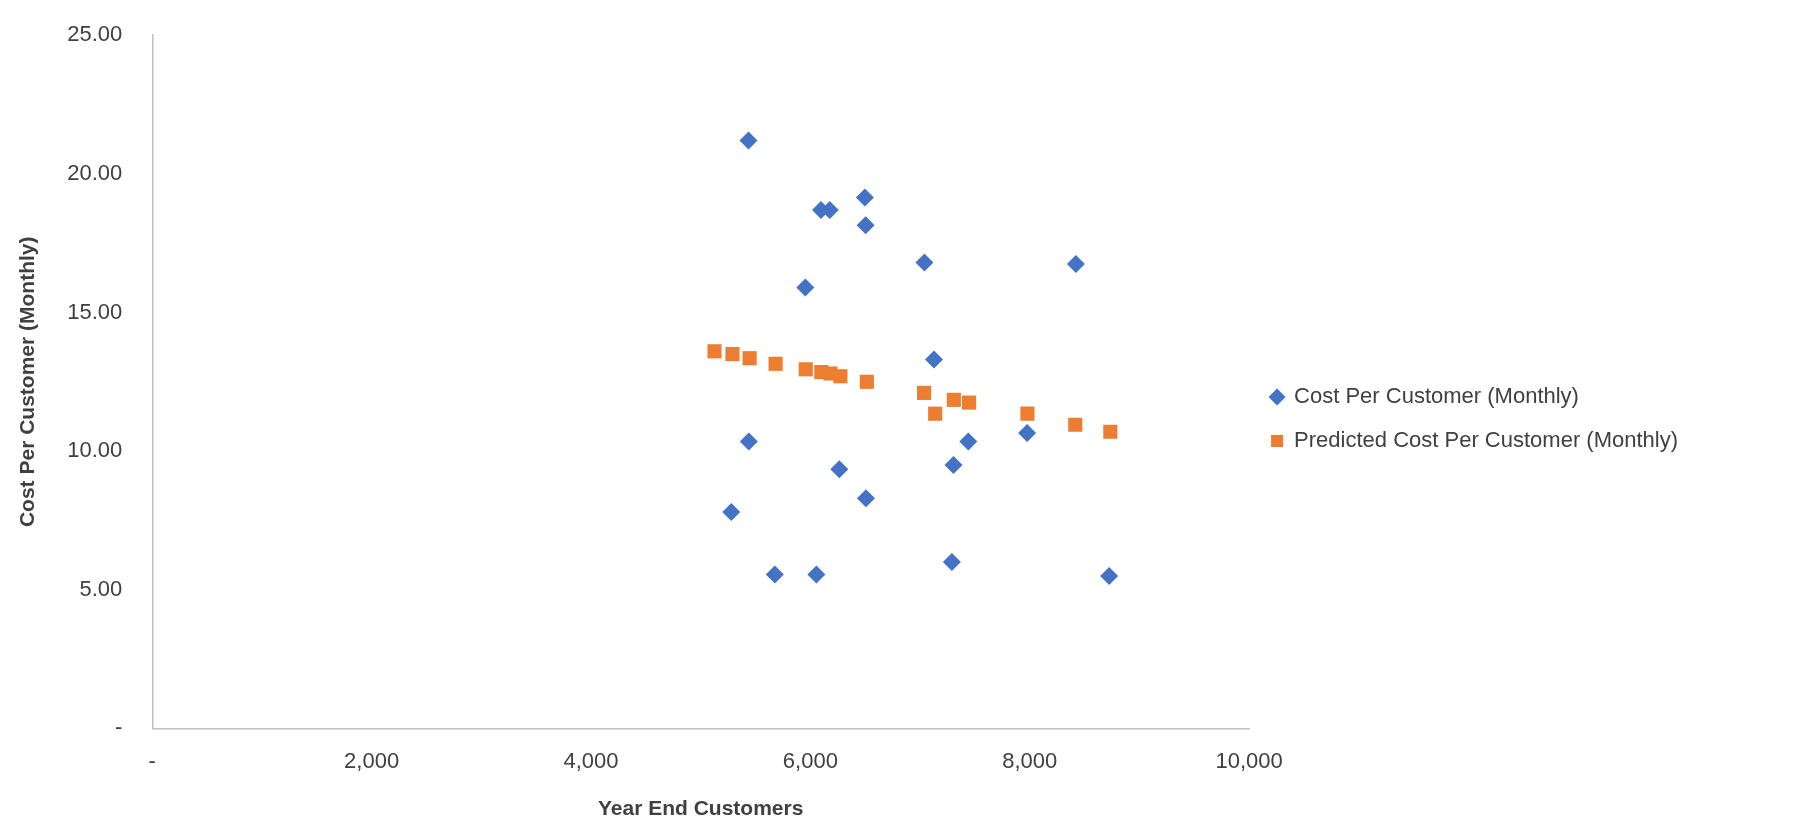 This screenshot has width=1808, height=830. What do you see at coordinates (810, 760) in the screenshot?
I see `x-tick-label: 6,000` at bounding box center [810, 760].